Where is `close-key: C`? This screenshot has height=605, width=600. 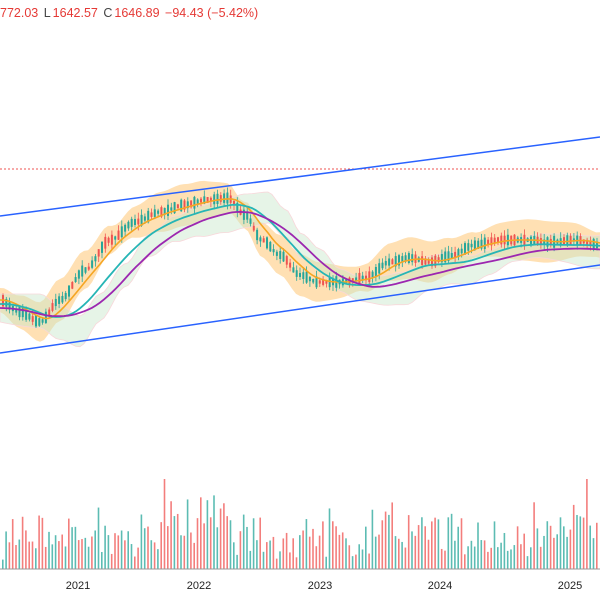 close-key: C is located at coordinates (108, 13).